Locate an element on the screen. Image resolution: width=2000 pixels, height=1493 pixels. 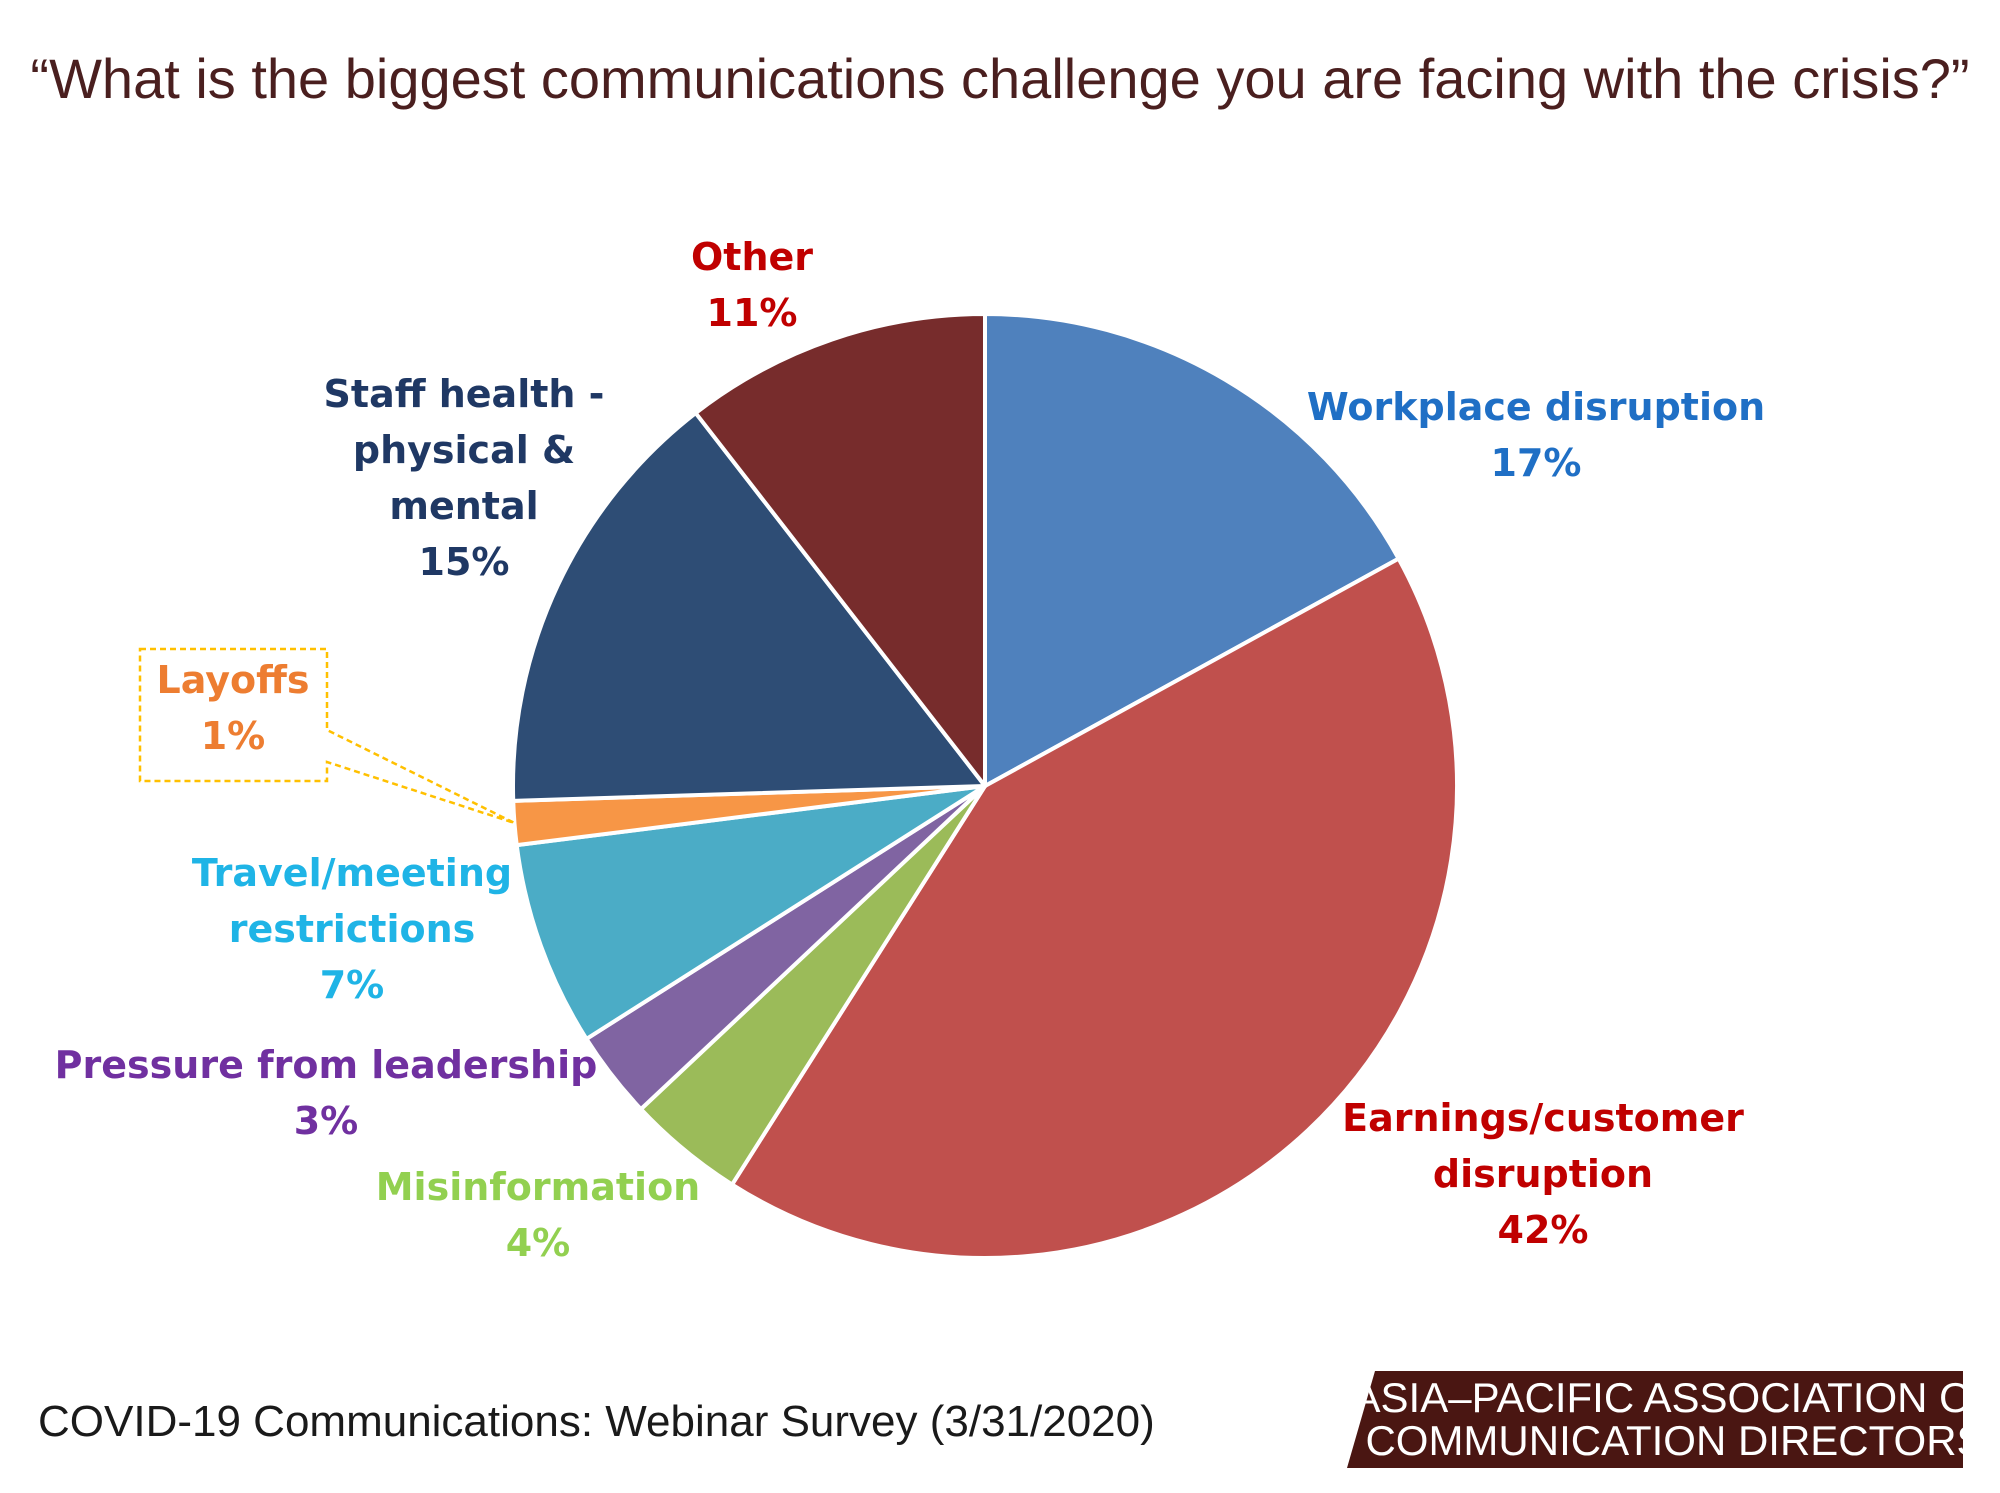
brand-line-2: COMMUNICATION DIRECTORS is located at coordinates (1674, 1440).